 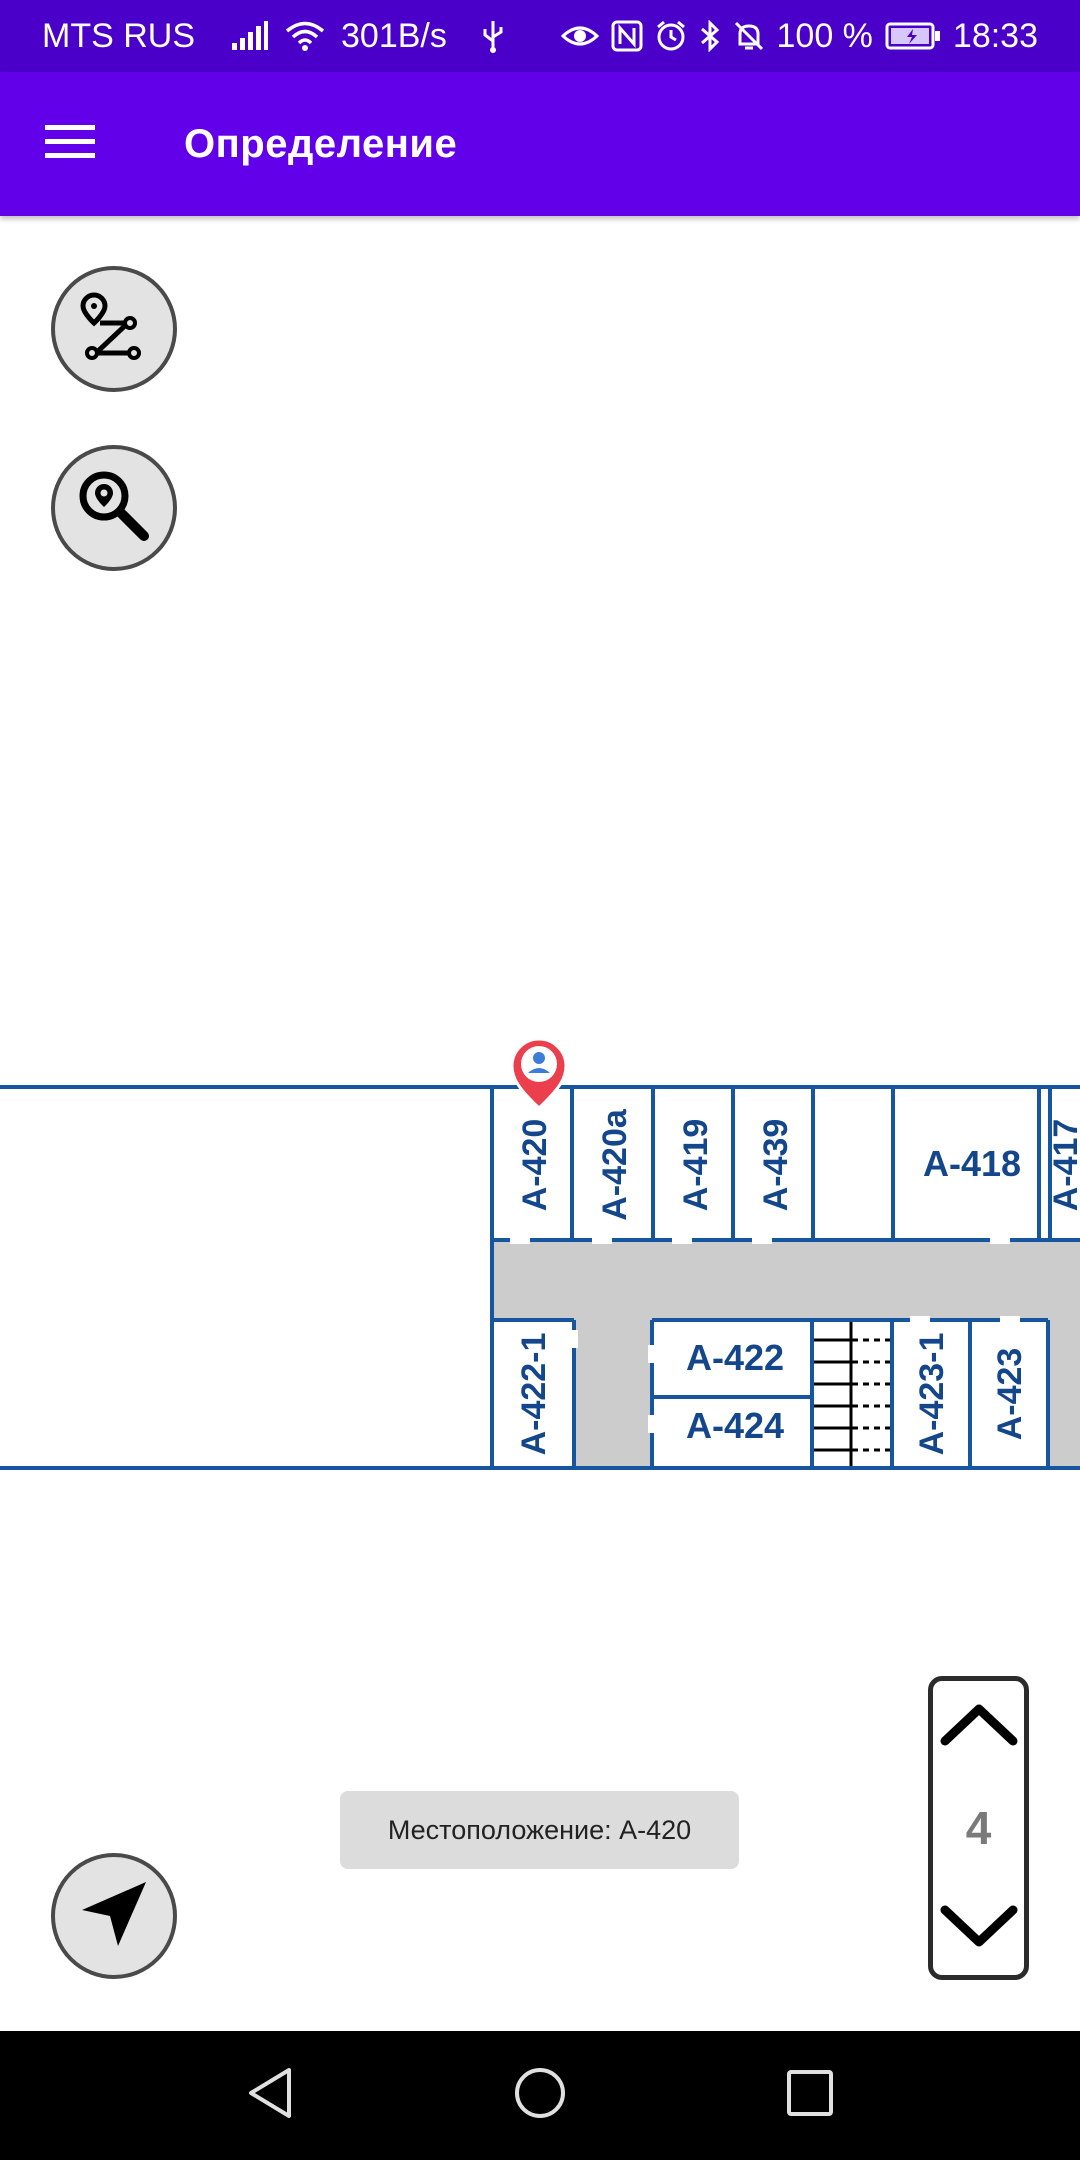 I want to click on hamburger-menu-icon, so click(x=70, y=144).